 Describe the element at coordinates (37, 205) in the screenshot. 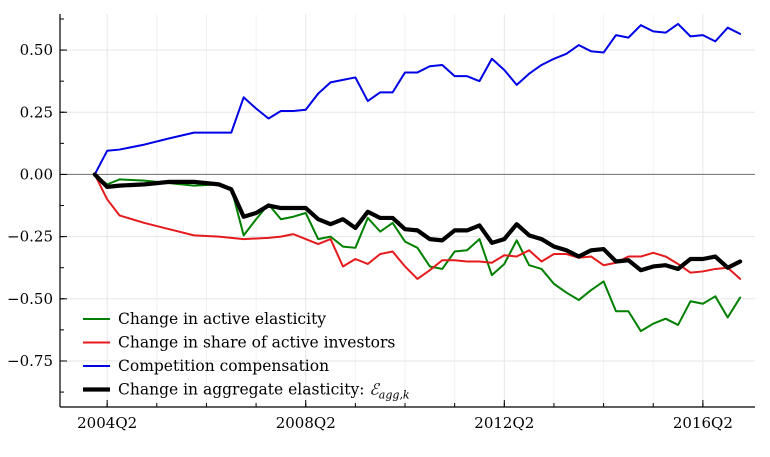

I see `y-axis-ticks: 0.50 0.25 0.00 −0.25 −0.50 −0.75` at that location.